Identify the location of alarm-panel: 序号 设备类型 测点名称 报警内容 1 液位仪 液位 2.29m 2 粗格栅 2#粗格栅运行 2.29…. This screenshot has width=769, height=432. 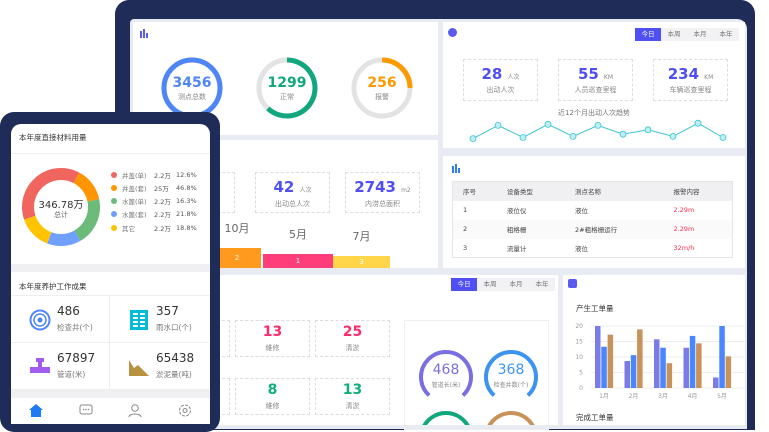
(594, 212).